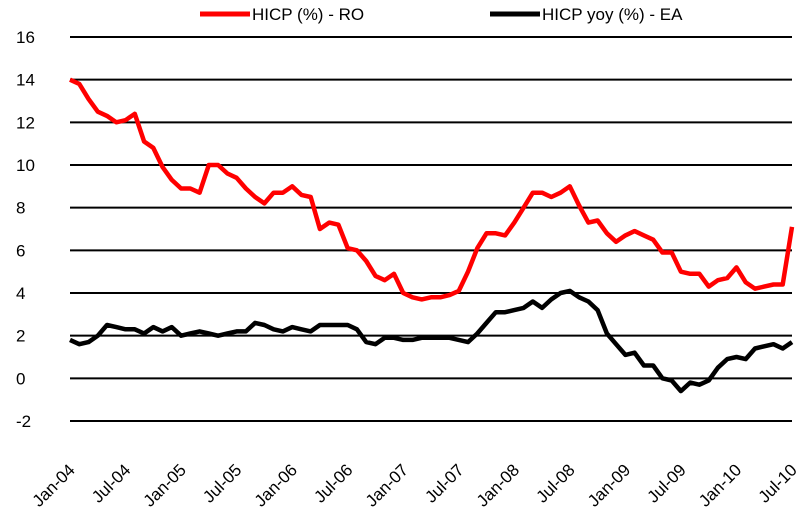 The image size is (807, 509). What do you see at coordinates (20, 208) in the screenshot?
I see `y-tick-label: 8` at bounding box center [20, 208].